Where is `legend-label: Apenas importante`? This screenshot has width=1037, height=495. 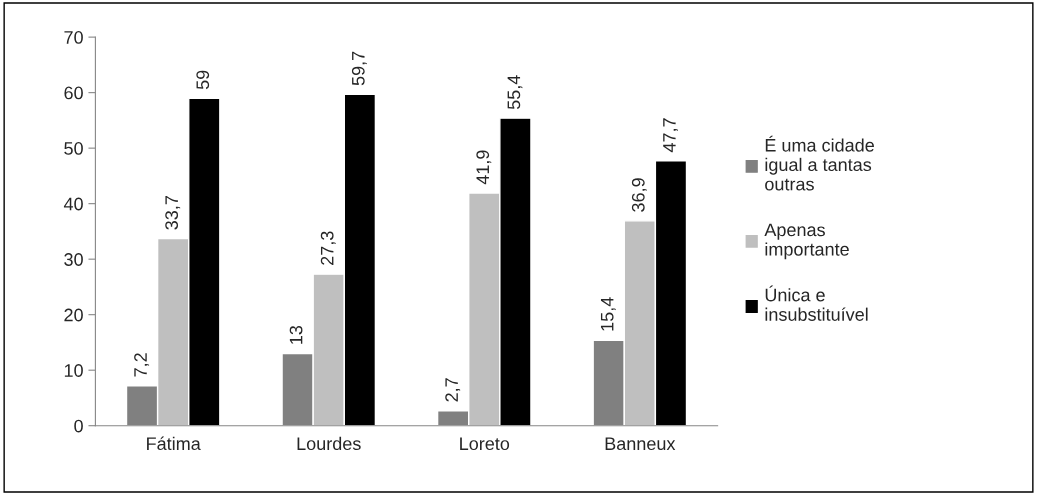 legend-label: Apenas importante is located at coordinates (806, 241).